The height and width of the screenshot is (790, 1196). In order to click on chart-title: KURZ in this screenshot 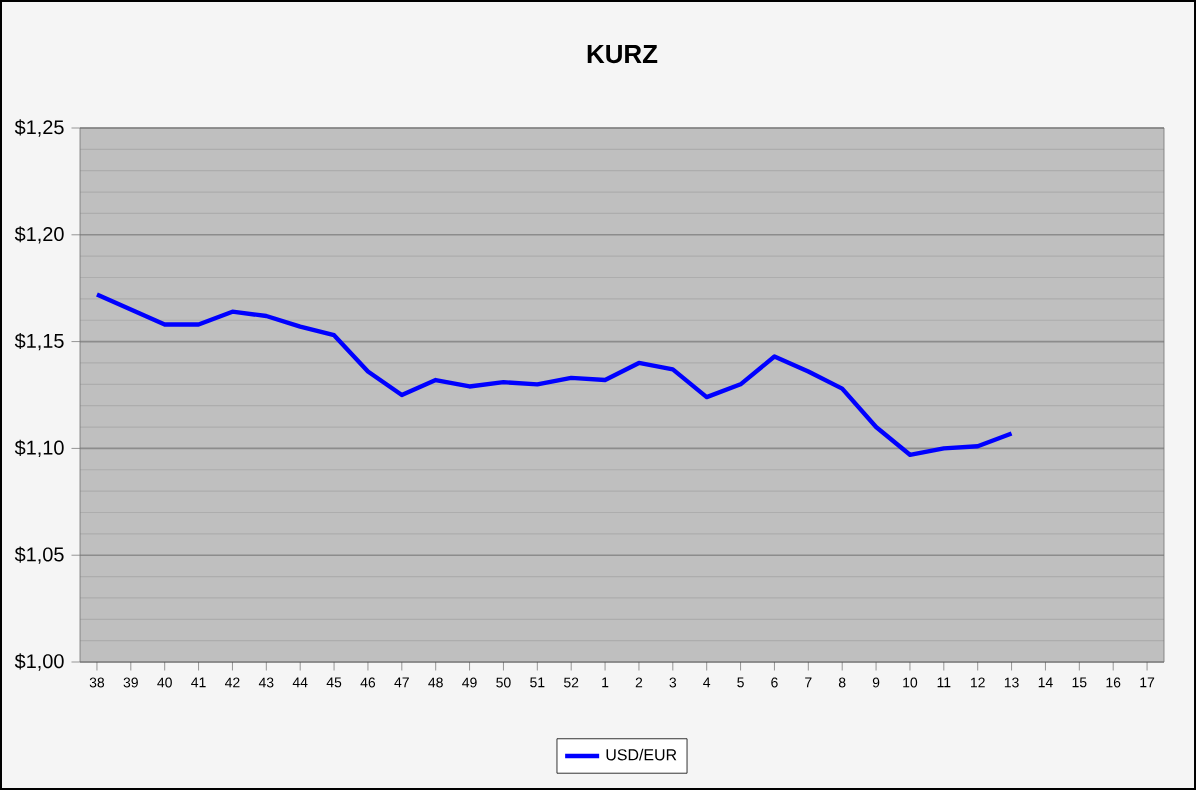, I will do `click(622, 54)`.